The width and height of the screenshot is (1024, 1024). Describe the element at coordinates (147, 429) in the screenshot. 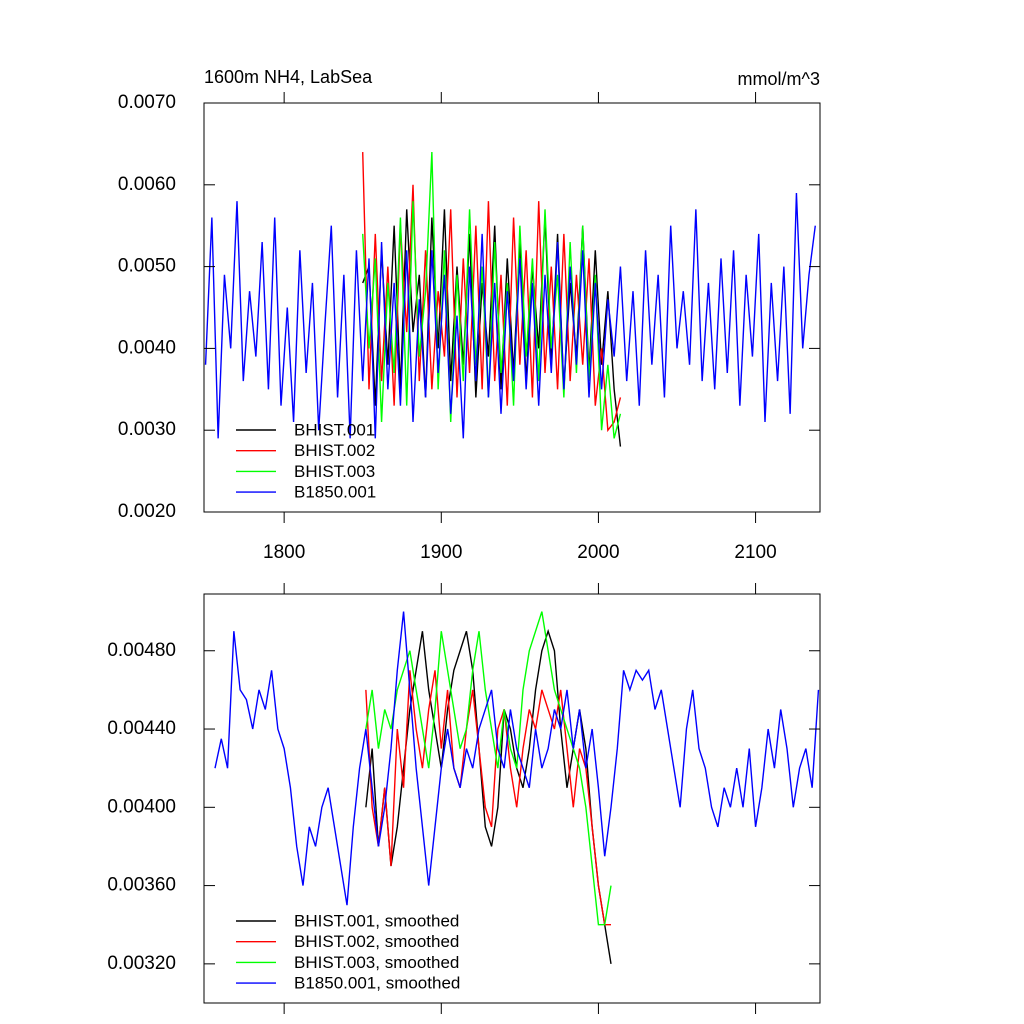

I see `y-tick-label: 0.0030` at that location.